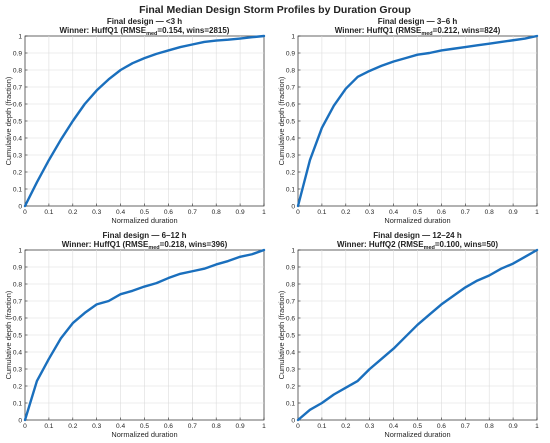 The image size is (550, 443). What do you see at coordinates (417, 235) in the screenshot?
I see `panel-title: Final design — 12–24 h` at bounding box center [417, 235].